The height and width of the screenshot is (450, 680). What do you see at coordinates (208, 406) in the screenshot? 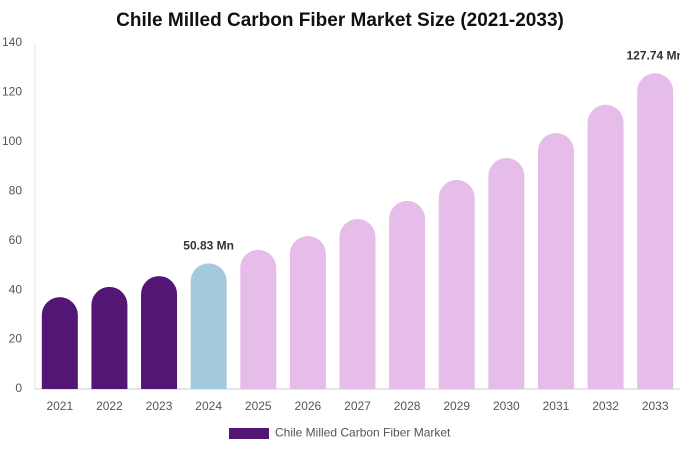
I see `x-tick-label: 2024` at bounding box center [208, 406].